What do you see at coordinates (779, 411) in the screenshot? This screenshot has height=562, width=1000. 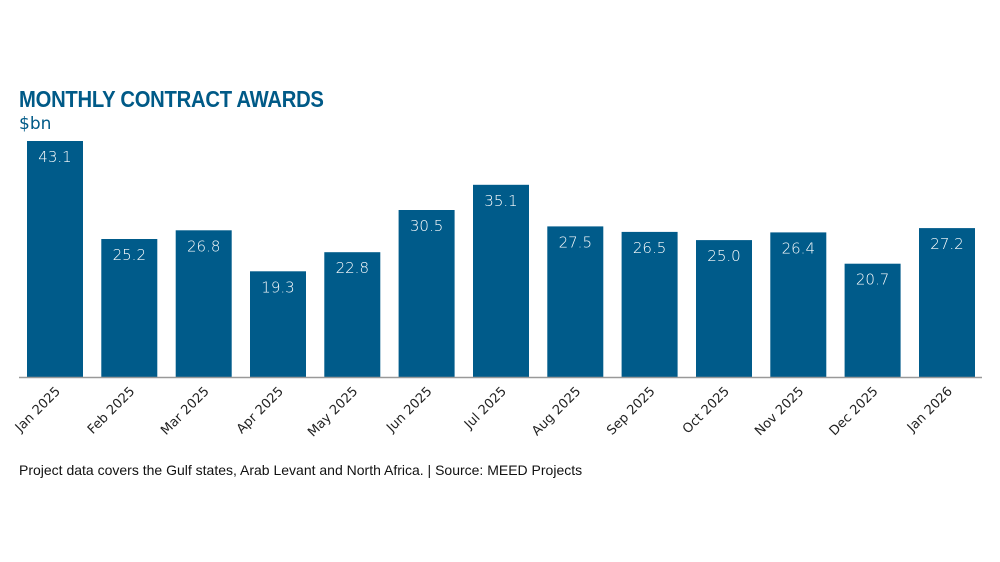 I see `x-tick-label: Nov 2025` at bounding box center [779, 411].